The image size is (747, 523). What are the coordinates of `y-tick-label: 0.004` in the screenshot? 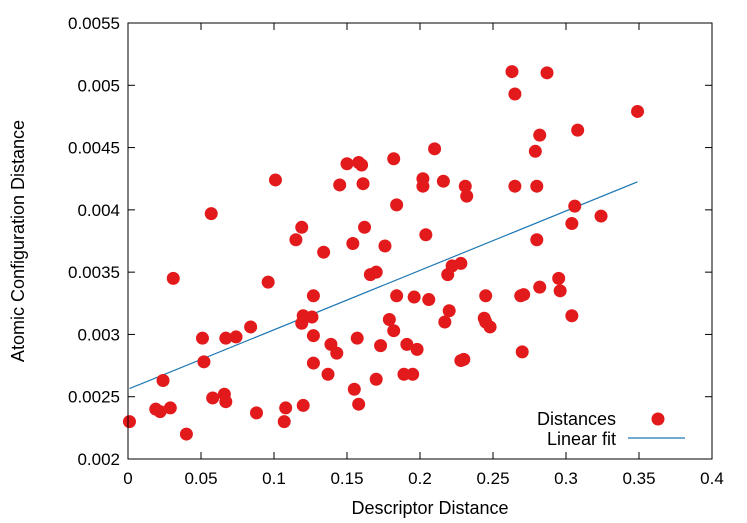 It's located at (98, 210).